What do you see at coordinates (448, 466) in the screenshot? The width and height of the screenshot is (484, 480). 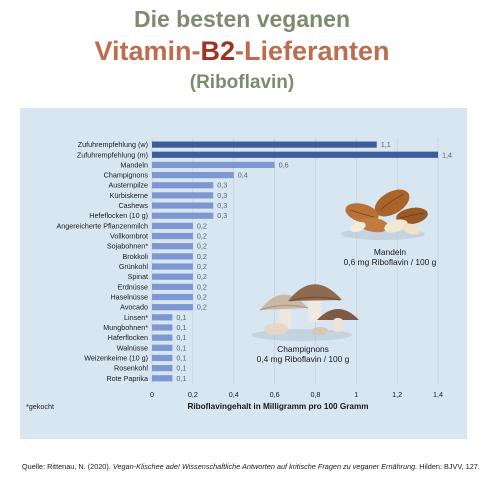 I see `source-suffix: Hilden: BJVV, 127.` at bounding box center [448, 466].